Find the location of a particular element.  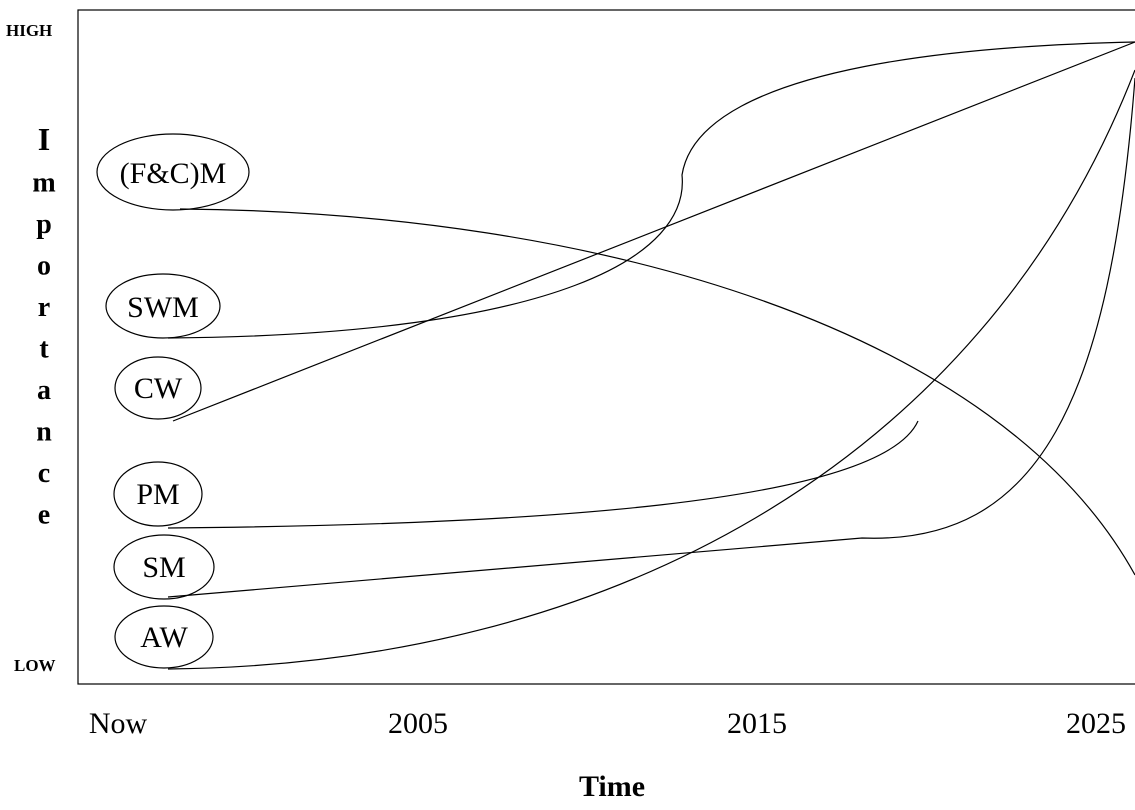

svg-text: PM is located at coordinates (157, 494).